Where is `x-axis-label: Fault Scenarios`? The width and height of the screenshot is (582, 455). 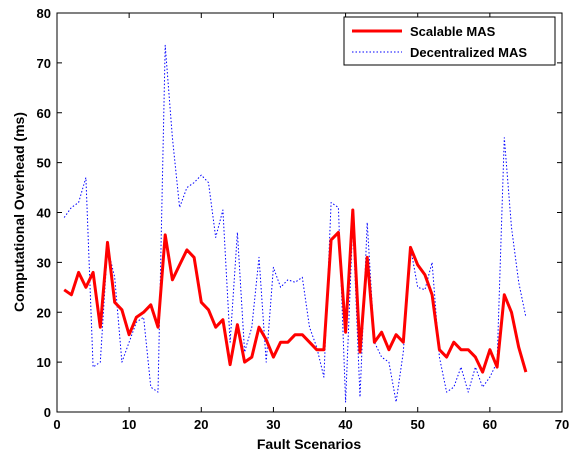
x-axis-label: Fault Scenarios is located at coordinates (309, 444).